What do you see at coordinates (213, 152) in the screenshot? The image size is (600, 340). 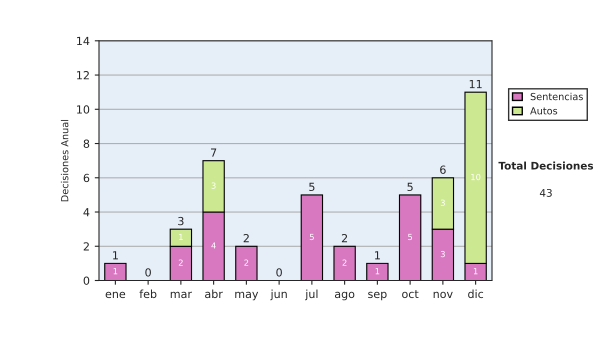 I see `total-label: 7` at bounding box center [213, 152].